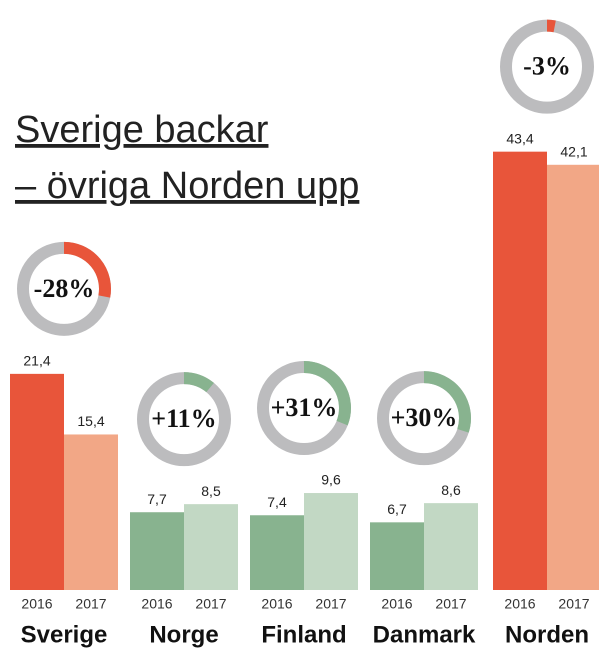  Describe the element at coordinates (187, 158) in the screenshot. I see `title: Sverige backar – övriga Norden upp` at that location.